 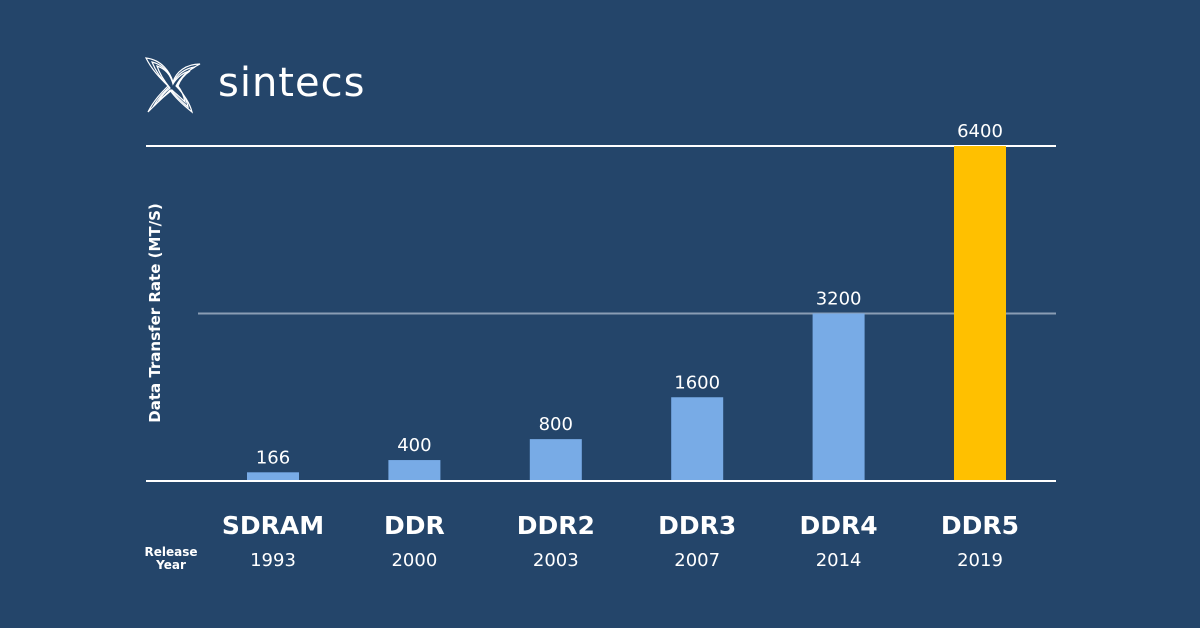 What do you see at coordinates (980, 131) in the screenshot?
I see `data-label-ddr5: 6400` at bounding box center [980, 131].